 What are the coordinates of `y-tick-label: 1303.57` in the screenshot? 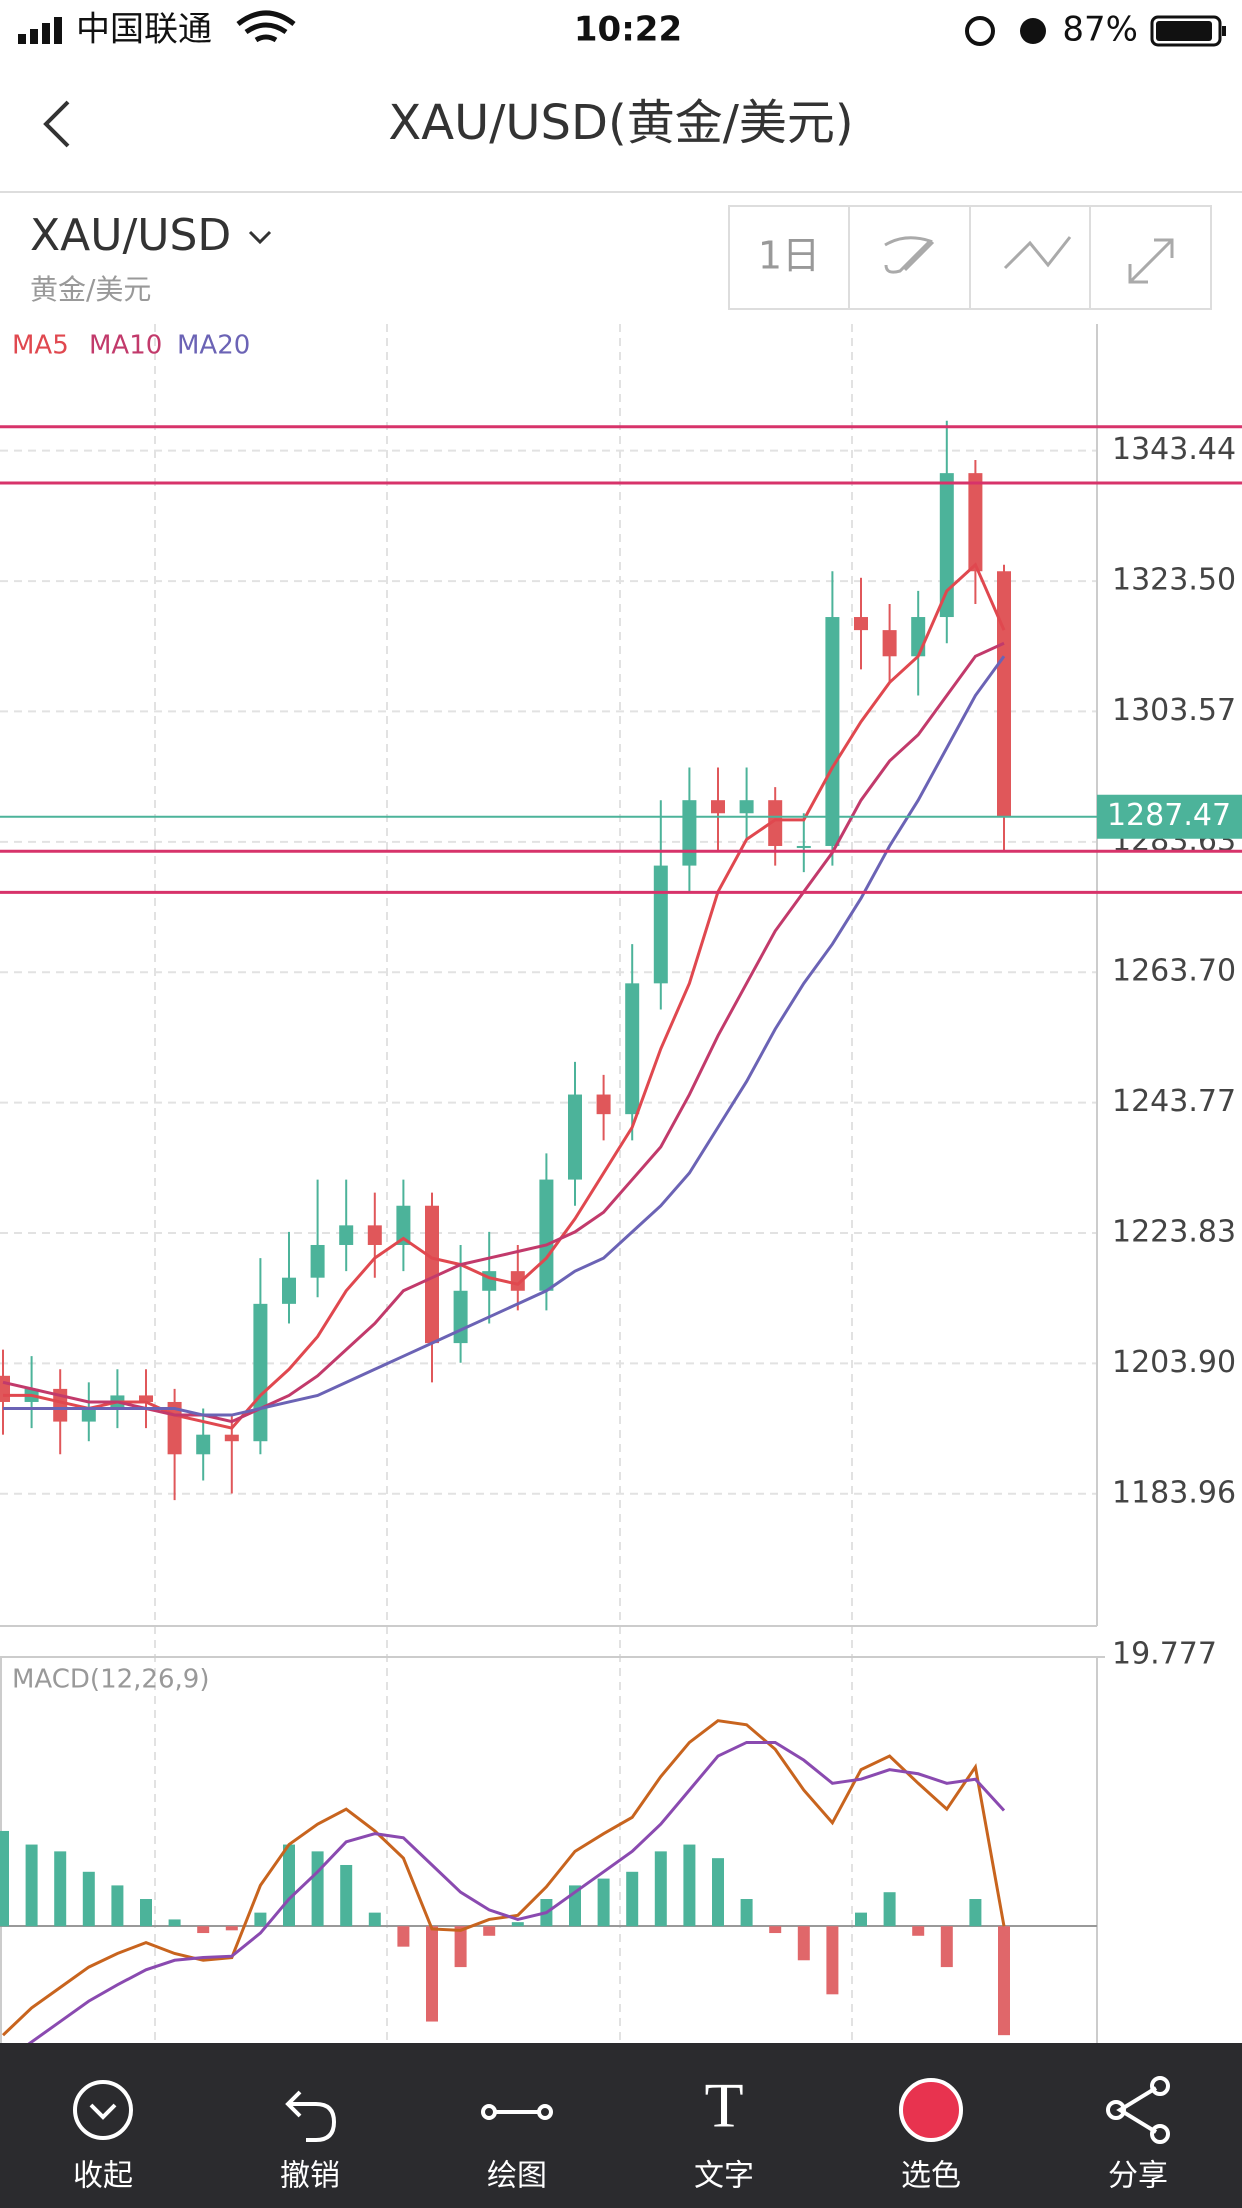 It's located at (1174, 710).